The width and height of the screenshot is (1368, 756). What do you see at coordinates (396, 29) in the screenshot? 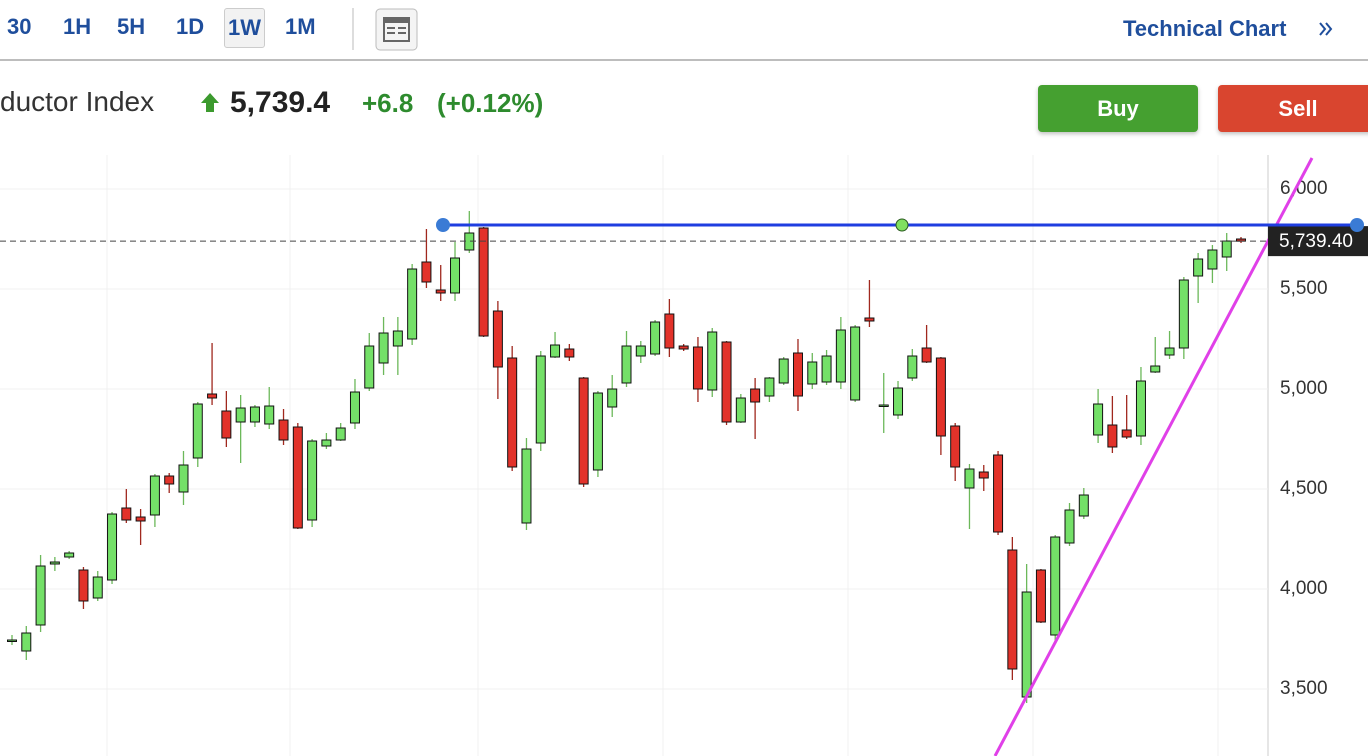
I see `layout-icon` at bounding box center [396, 29].